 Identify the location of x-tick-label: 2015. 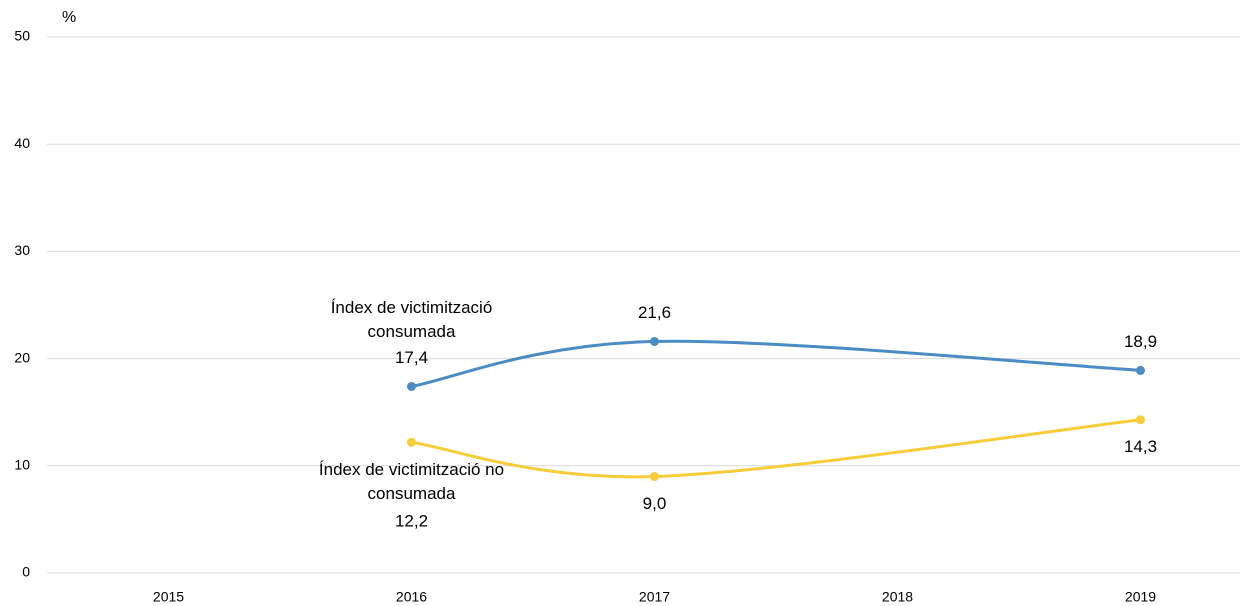
(168, 597).